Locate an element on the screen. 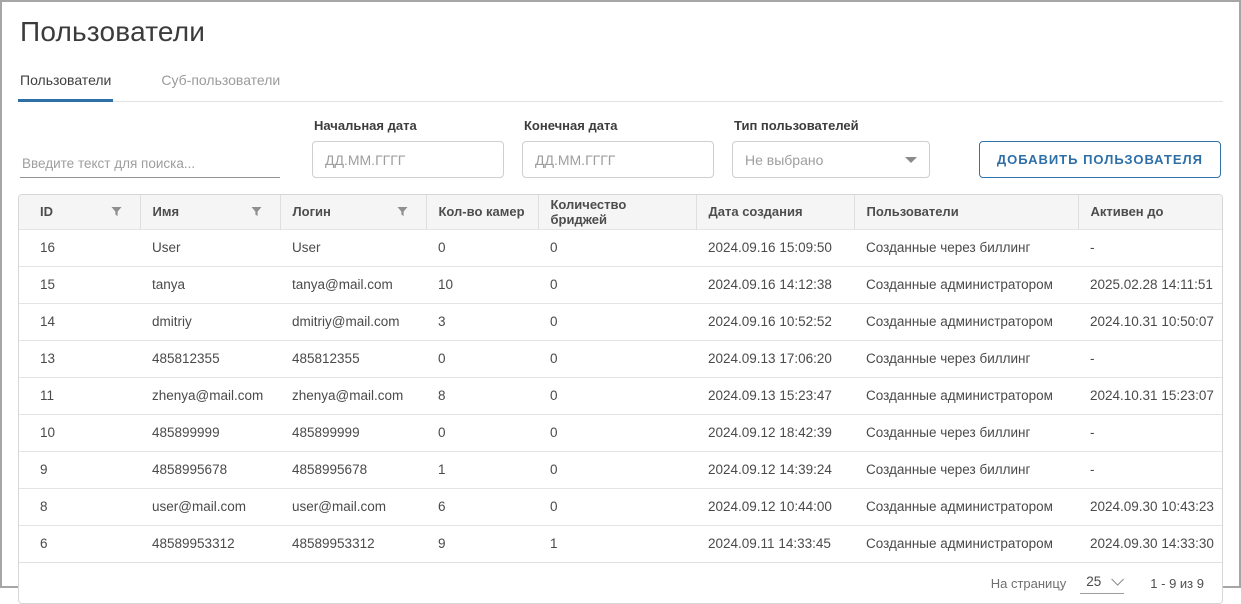  column-header-name: Имя is located at coordinates (210, 212).